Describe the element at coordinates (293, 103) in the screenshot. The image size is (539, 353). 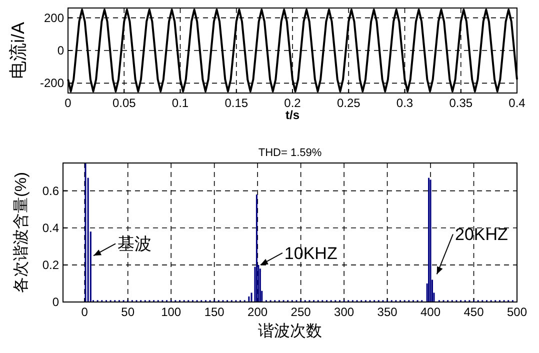
I see `x-tick-label: 0.2` at that location.